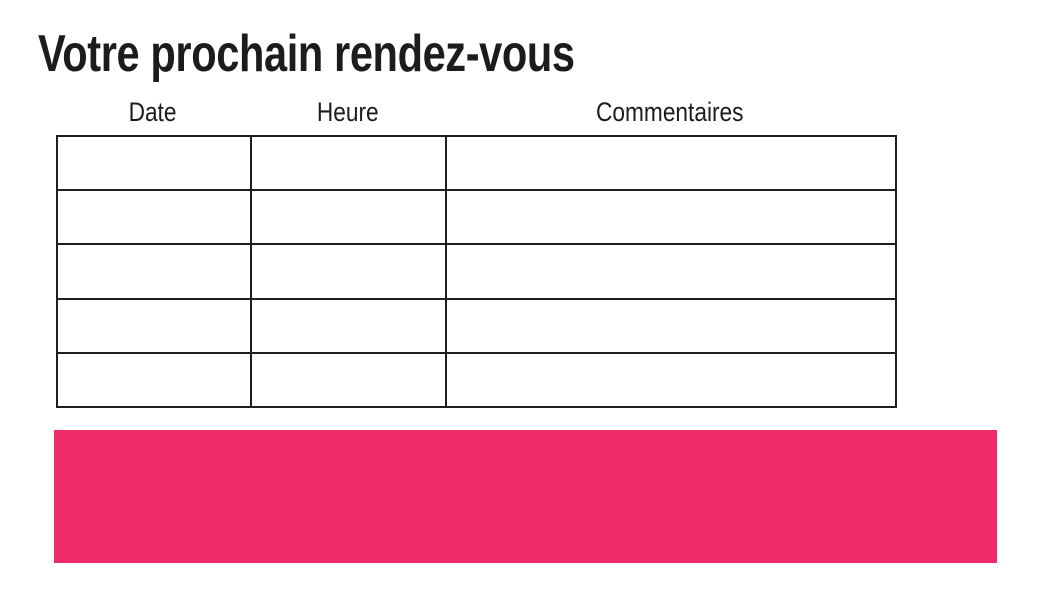 Image resolution: width=1050 pixels, height=600 pixels. I want to click on column-header-date-label: Date, so click(153, 111).